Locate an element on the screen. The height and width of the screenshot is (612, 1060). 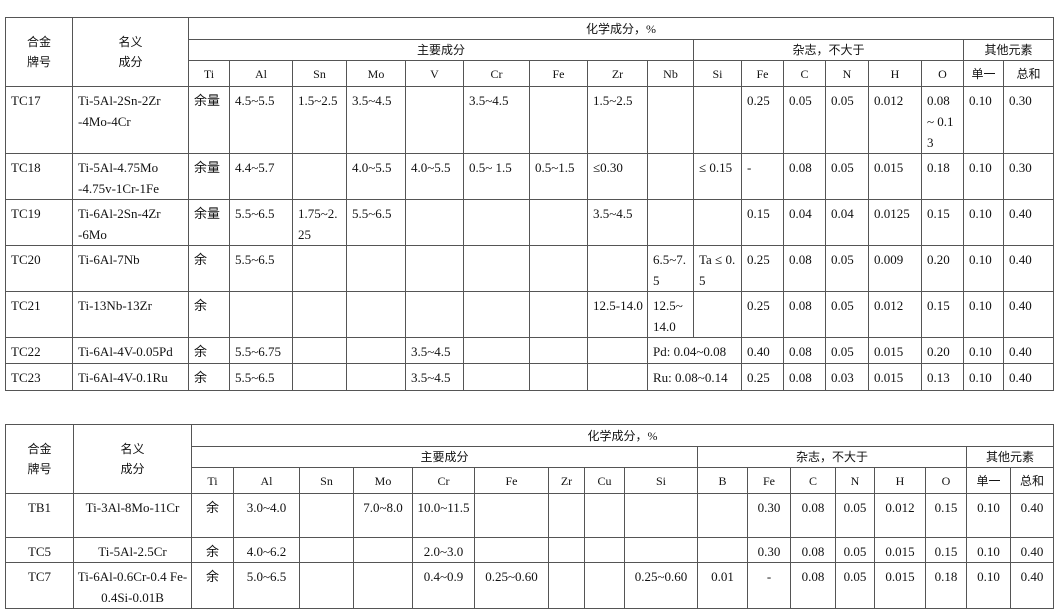
nominal-composition: Ti-6Al-7Nb is located at coordinates (130, 268).